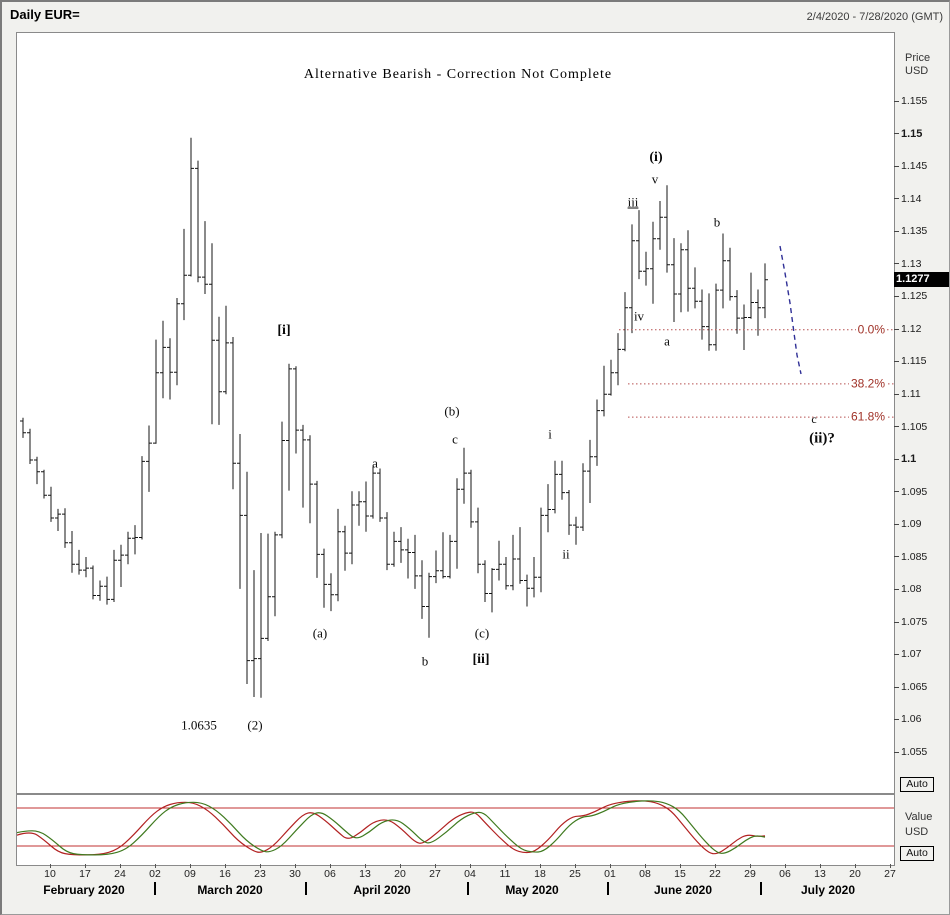 The height and width of the screenshot is (915, 950). Describe the element at coordinates (633, 202) in the screenshot. I see `wave-label: iii` at that location.